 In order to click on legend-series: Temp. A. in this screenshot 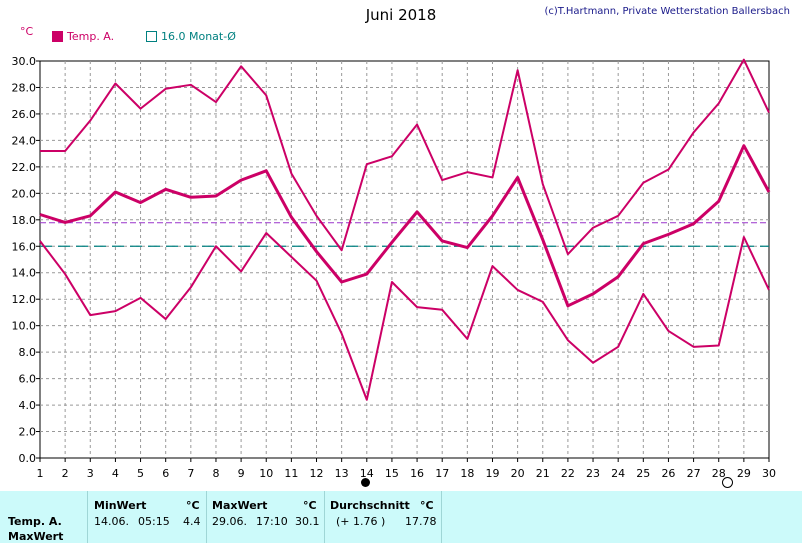, I will do `click(83, 36)`.